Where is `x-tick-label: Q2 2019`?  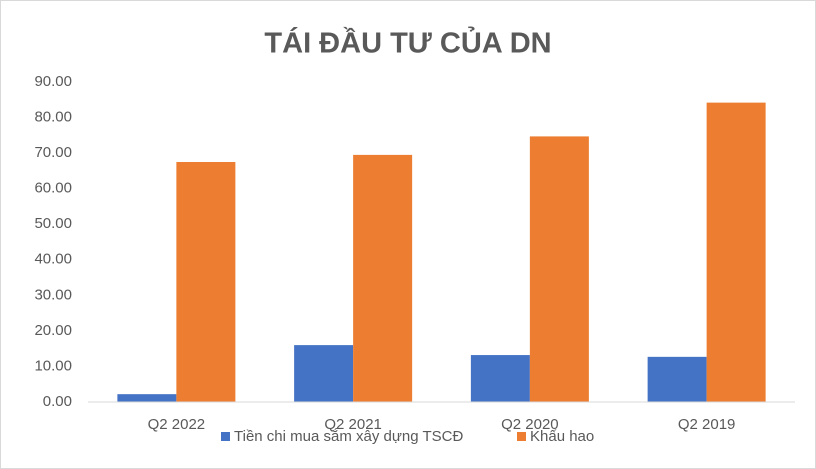 x-tick-label: Q2 2019 is located at coordinates (707, 424).